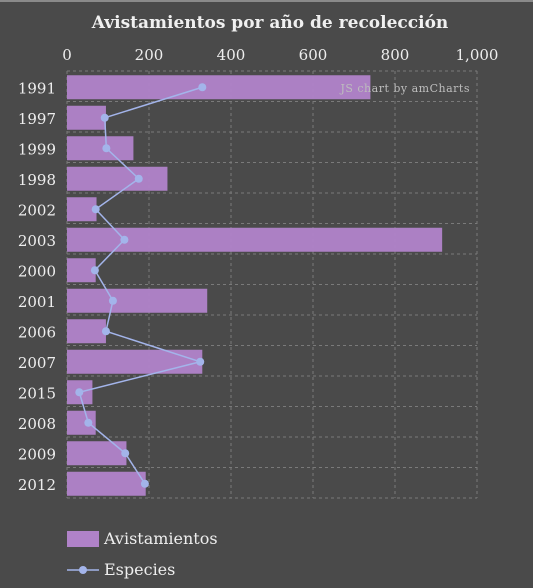  What do you see at coordinates (106, 483) in the screenshot?
I see `bar-avistamientos-2012` at bounding box center [106, 483].